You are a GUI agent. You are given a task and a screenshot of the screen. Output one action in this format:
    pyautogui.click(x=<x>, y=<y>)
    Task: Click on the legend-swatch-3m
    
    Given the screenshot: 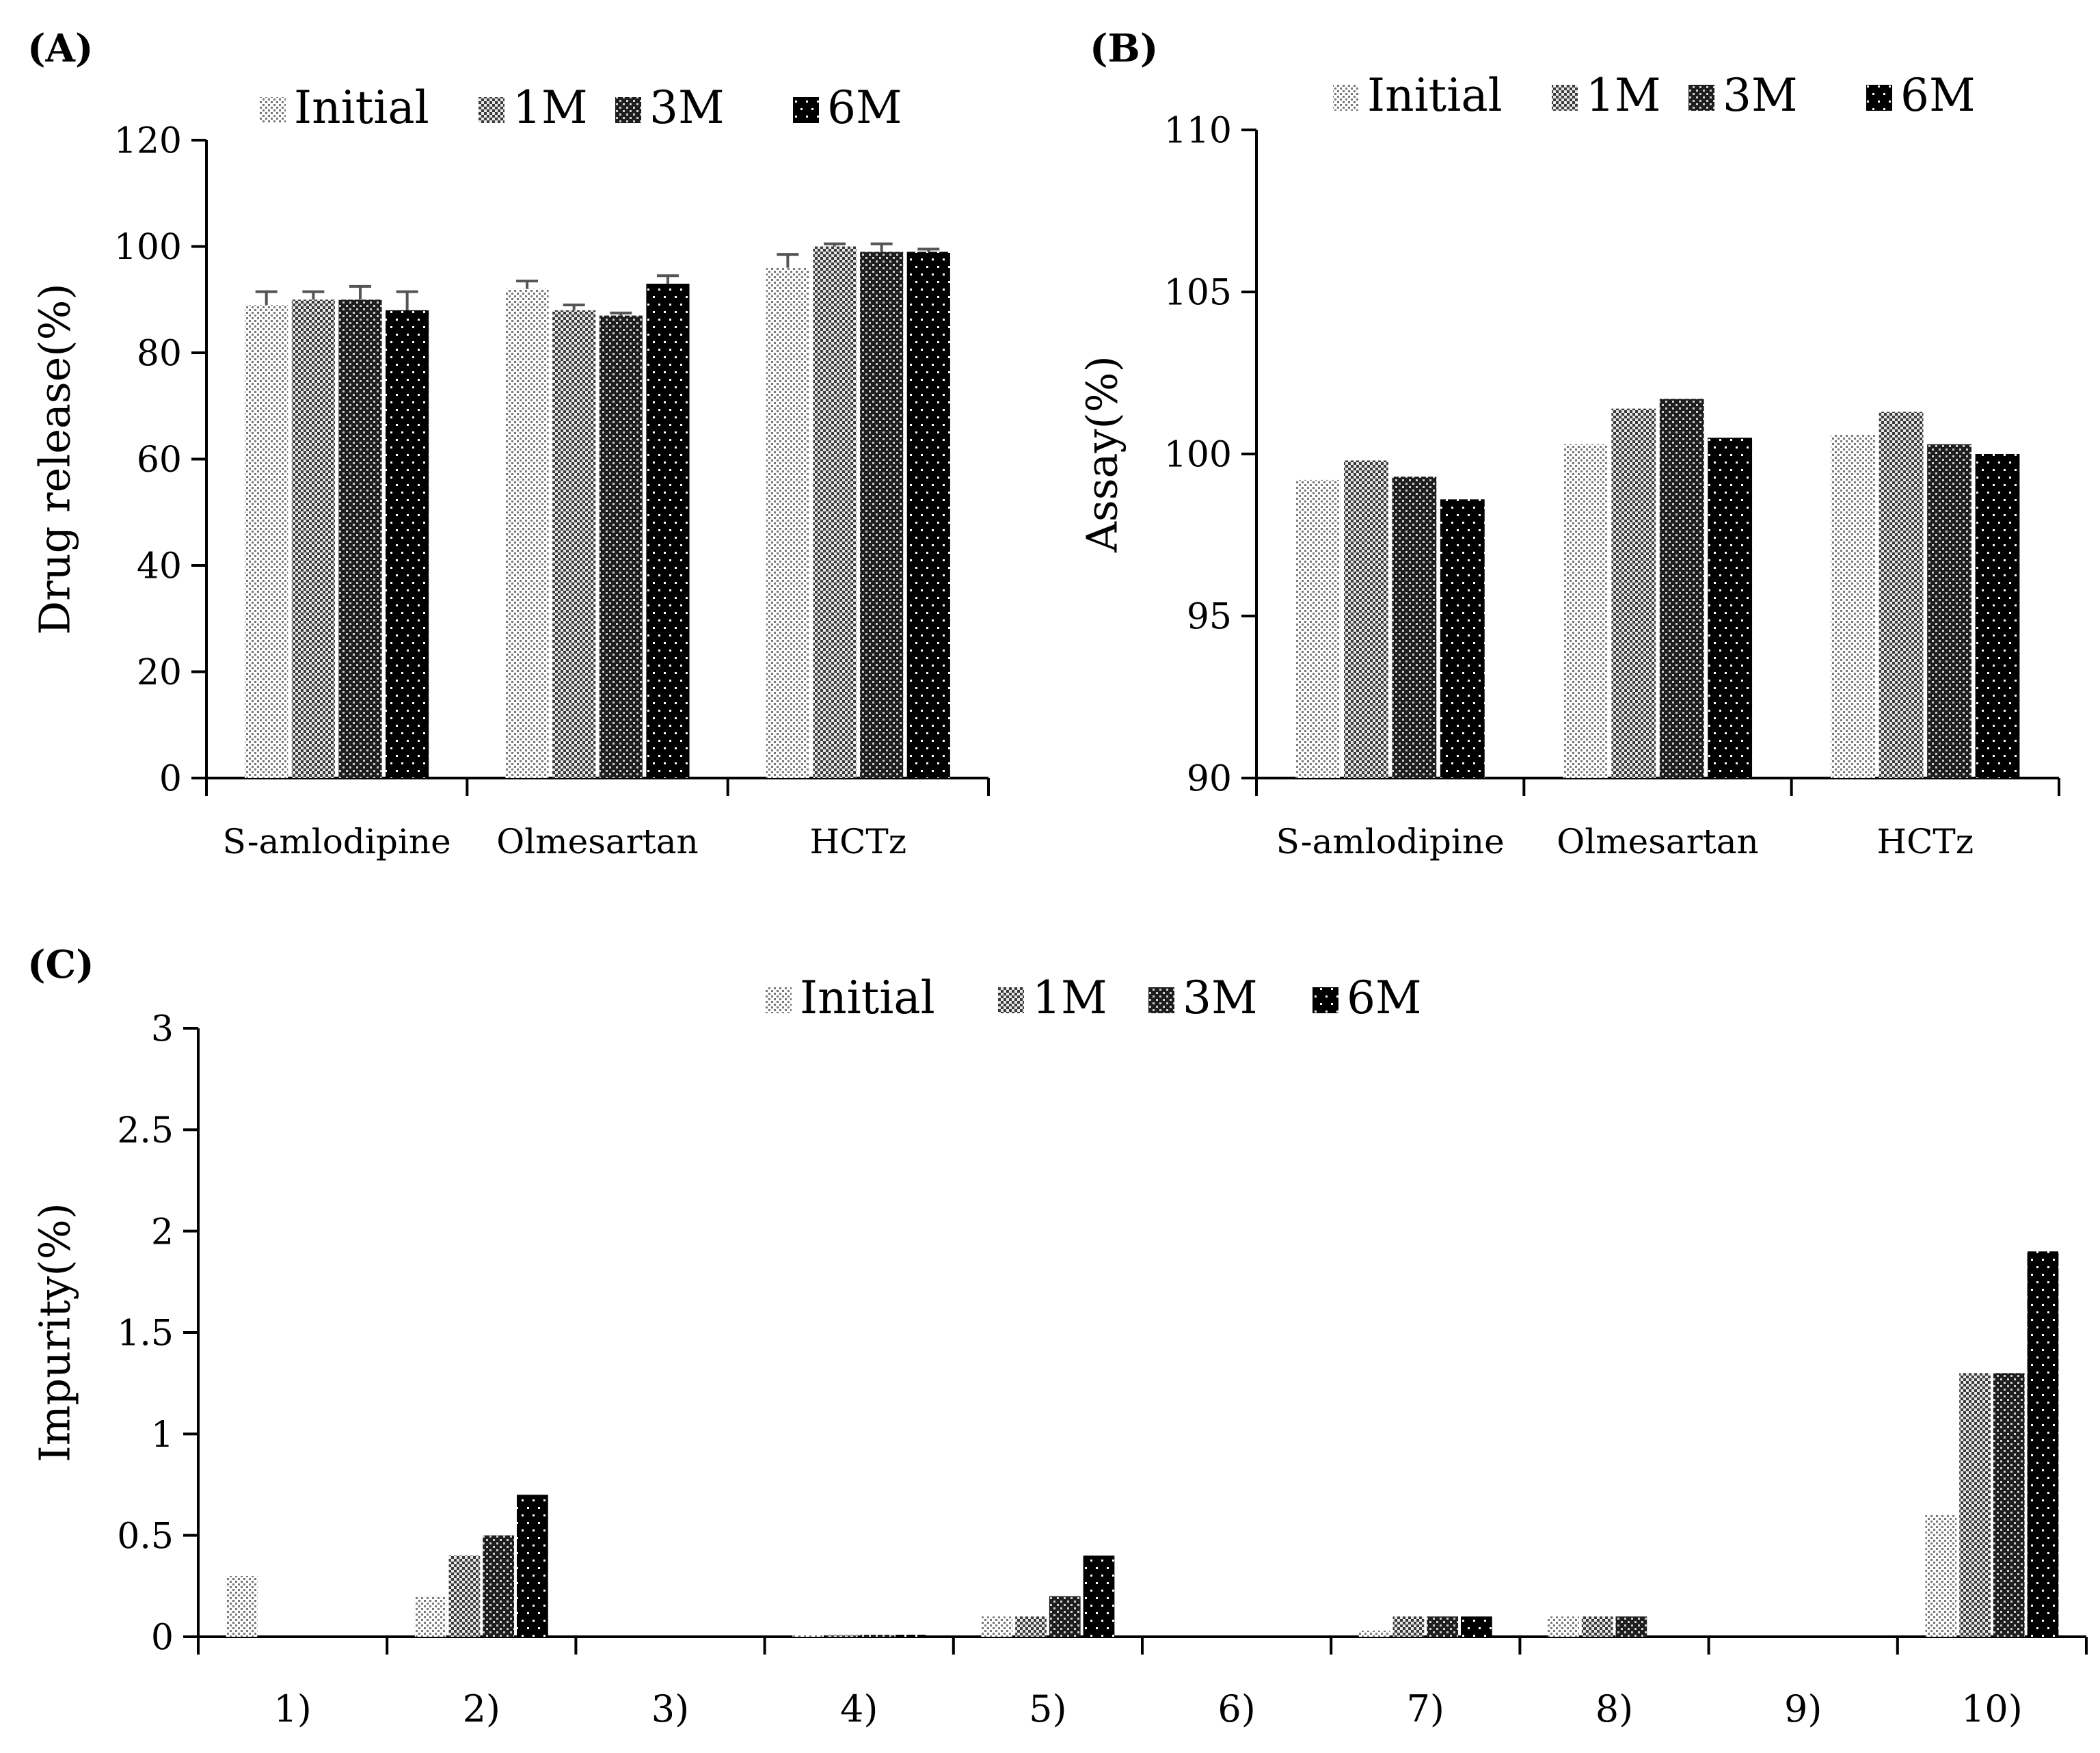 What is the action you would take?
    pyautogui.click(x=1701, y=98)
    